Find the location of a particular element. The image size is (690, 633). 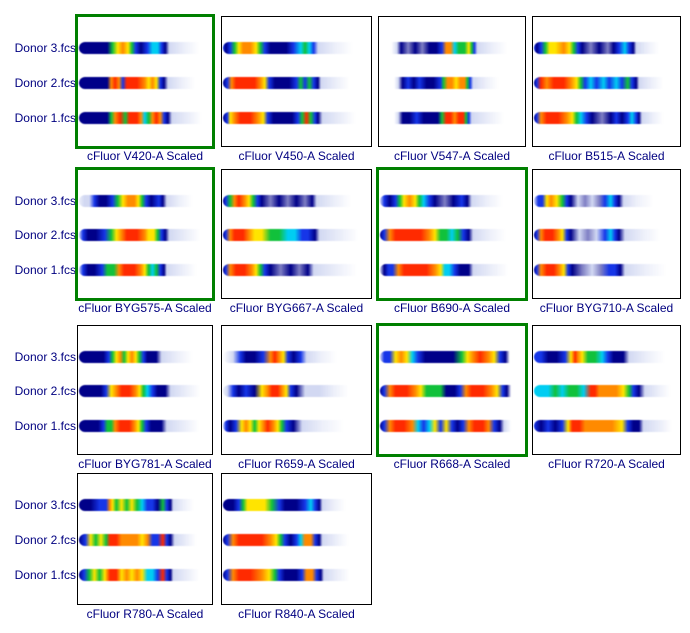

plot-cfluor-v547-a-scaled is located at coordinates (452, 81).